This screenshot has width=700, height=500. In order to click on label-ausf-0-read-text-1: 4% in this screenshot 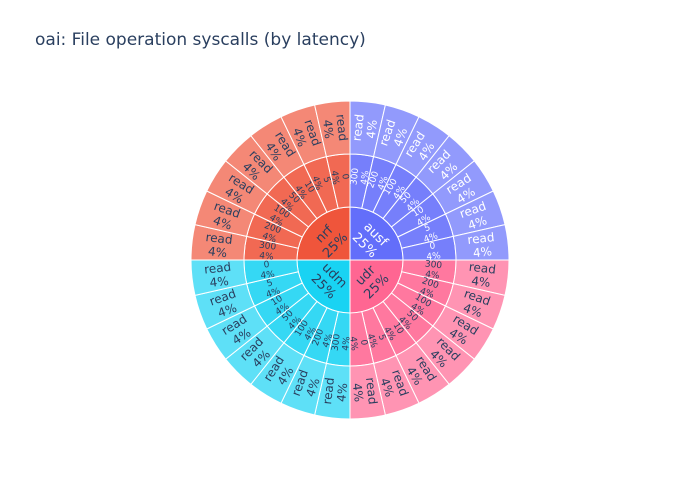, I will do `click(482, 252)`.